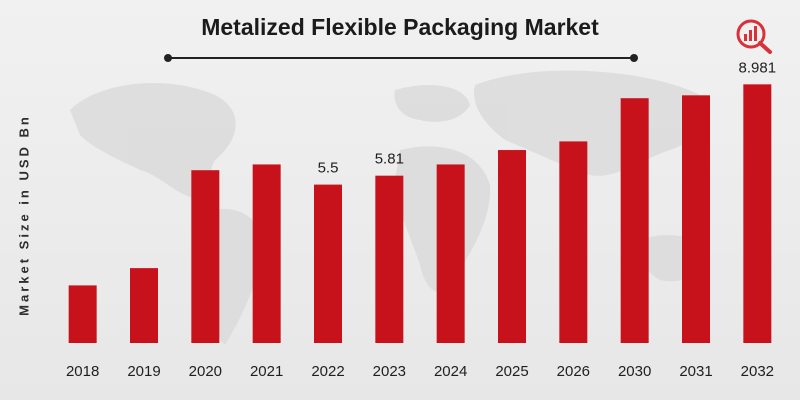 Image resolution: width=800 pixels, height=400 pixels. Describe the element at coordinates (634, 220) in the screenshot. I see `bar-2030` at that location.